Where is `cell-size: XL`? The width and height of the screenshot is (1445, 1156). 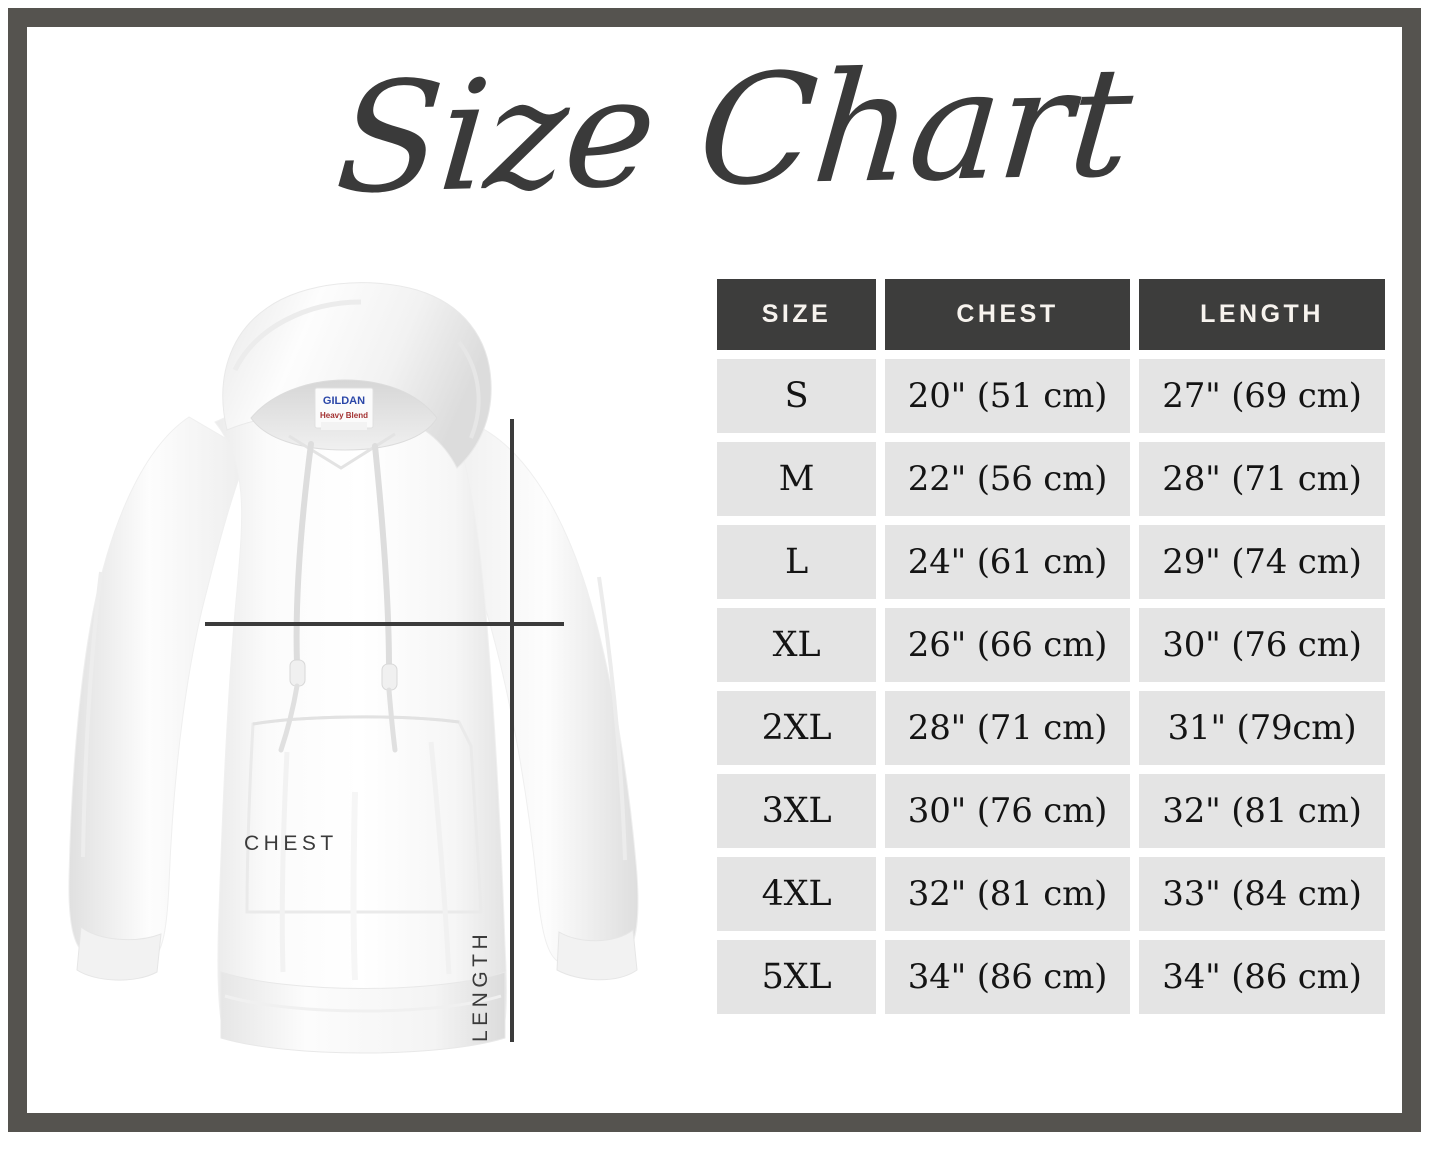
cell-size: XL is located at coordinates (796, 645).